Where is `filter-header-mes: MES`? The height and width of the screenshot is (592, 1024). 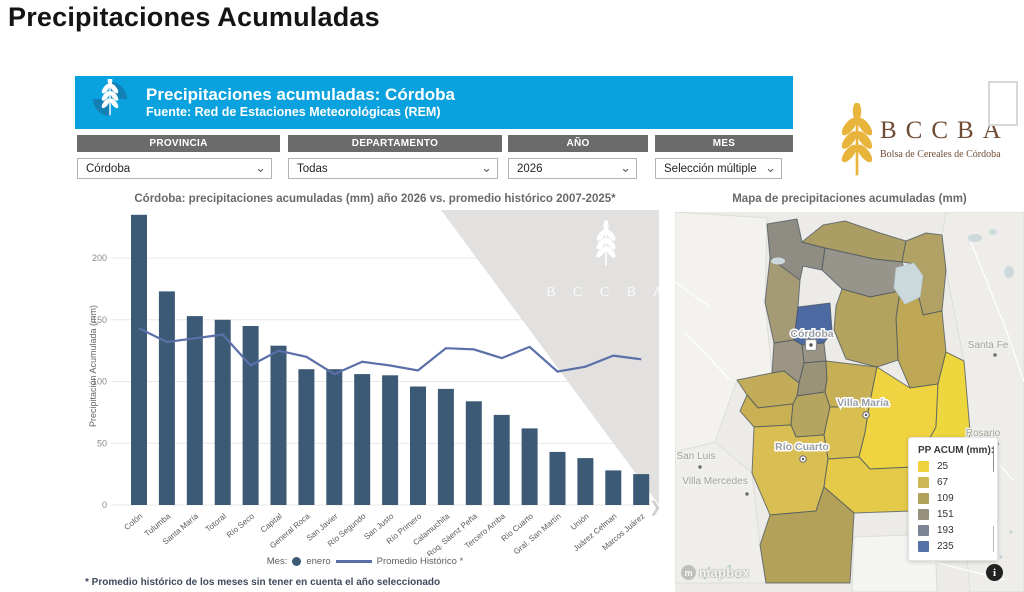
filter-header-mes: MES is located at coordinates (724, 143).